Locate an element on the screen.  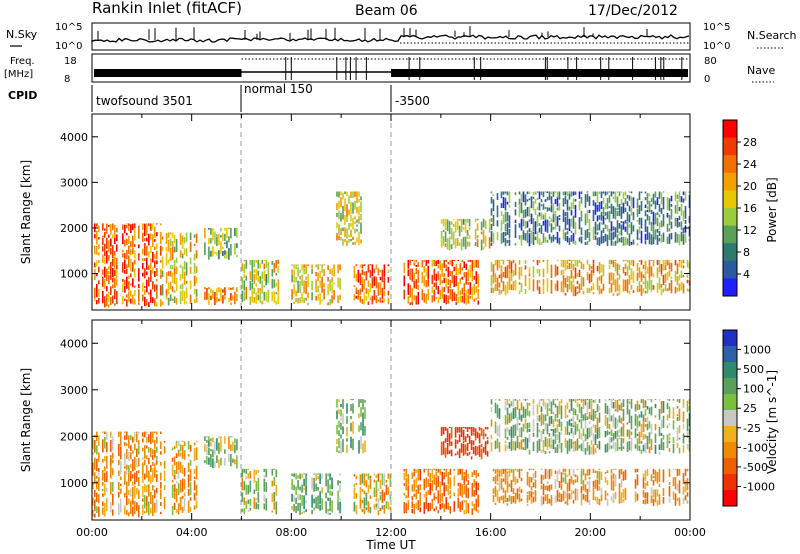
ytick-label: 3000 is located at coordinates (74, 390).